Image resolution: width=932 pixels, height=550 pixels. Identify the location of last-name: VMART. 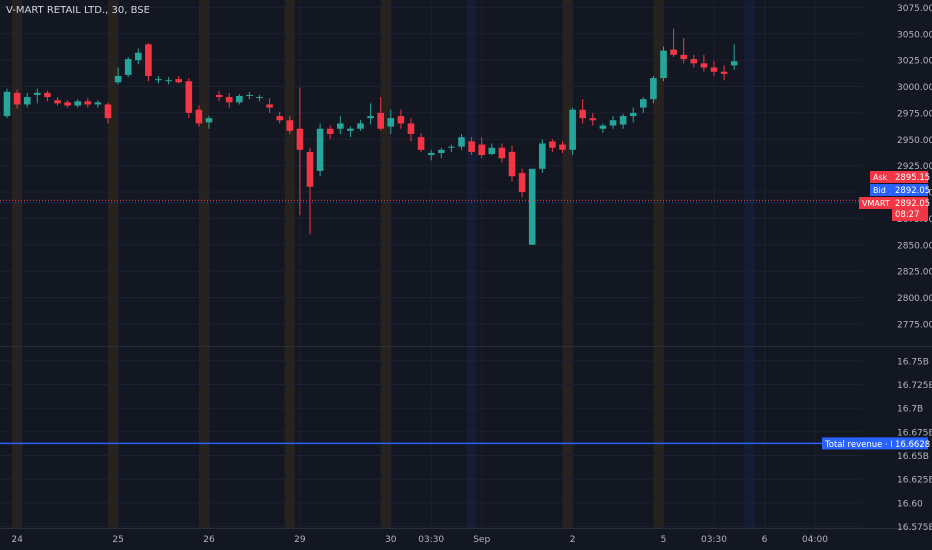
(876, 203).